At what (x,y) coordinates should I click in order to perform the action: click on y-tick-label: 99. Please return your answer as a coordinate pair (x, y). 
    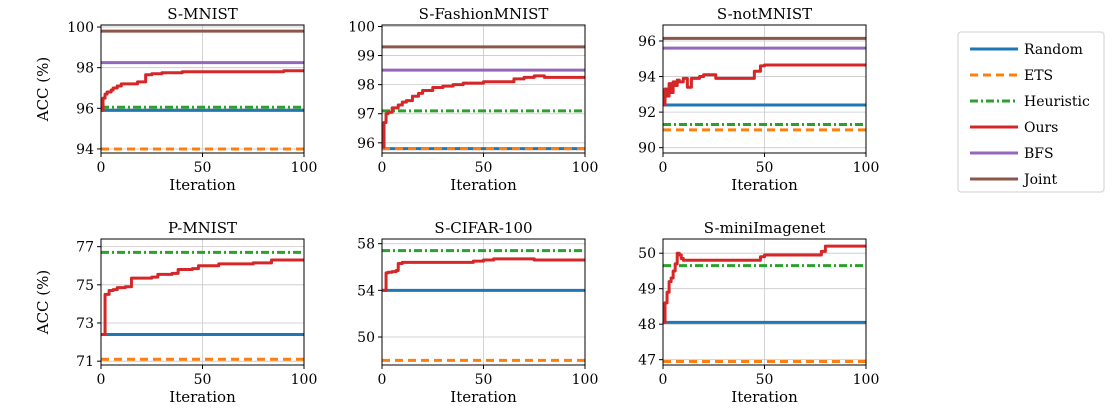
    Looking at the image, I should click on (366, 57).